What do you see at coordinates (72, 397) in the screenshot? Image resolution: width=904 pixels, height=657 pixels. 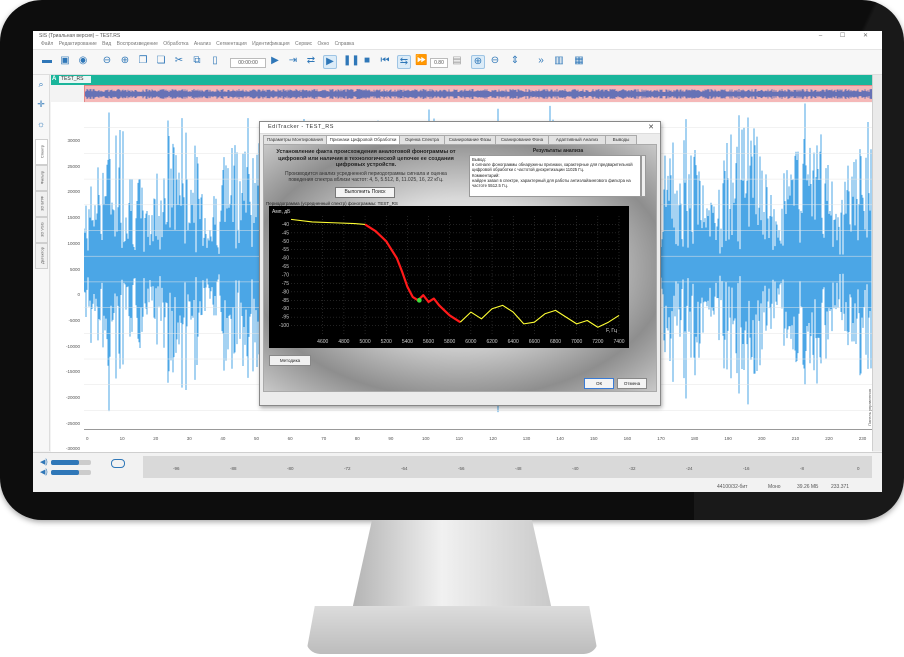 I see `amplitude-tick-label: -20000` at bounding box center [72, 397].